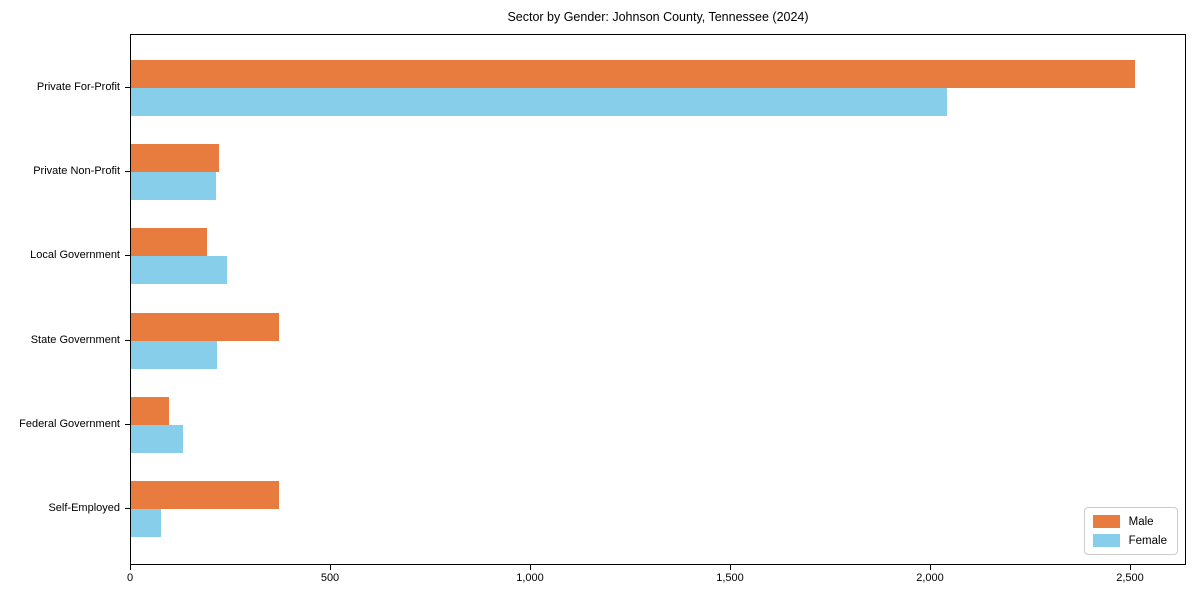  What do you see at coordinates (69, 423) in the screenshot?
I see `y-tick-label: Federal Government` at bounding box center [69, 423].